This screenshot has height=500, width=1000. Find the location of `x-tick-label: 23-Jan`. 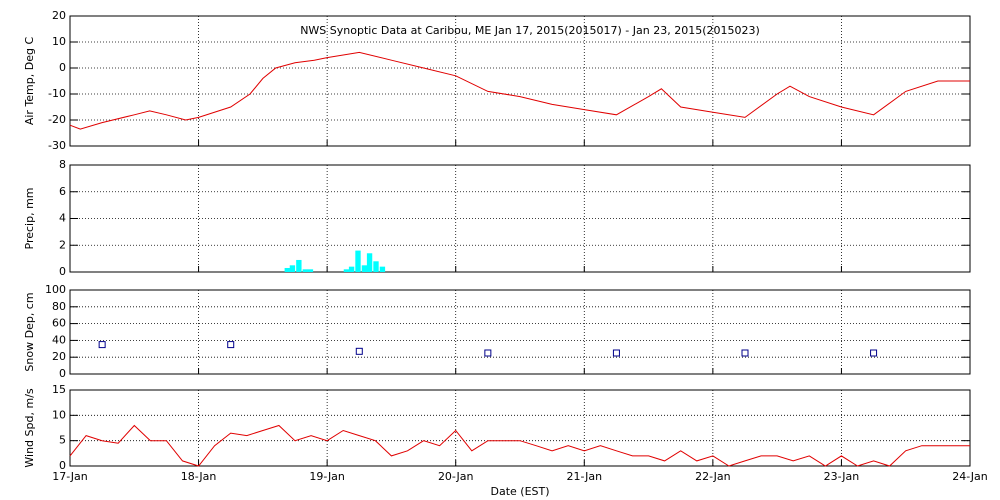

x-tick-label: 23-Jan is located at coordinates (842, 476).